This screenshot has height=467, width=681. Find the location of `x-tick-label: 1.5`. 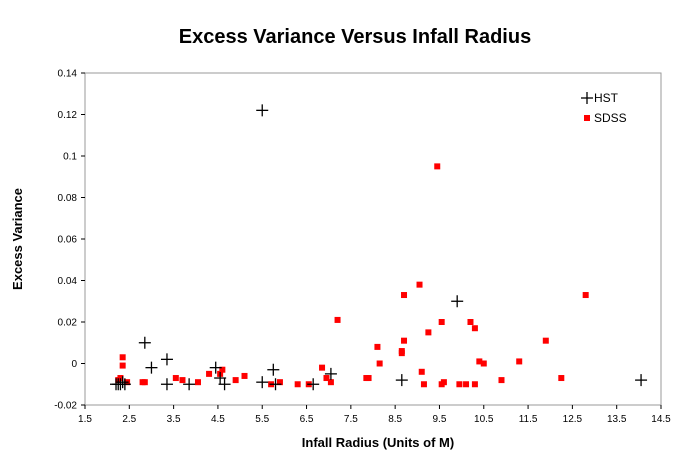

x-tick-label: 1.5 is located at coordinates (85, 419).